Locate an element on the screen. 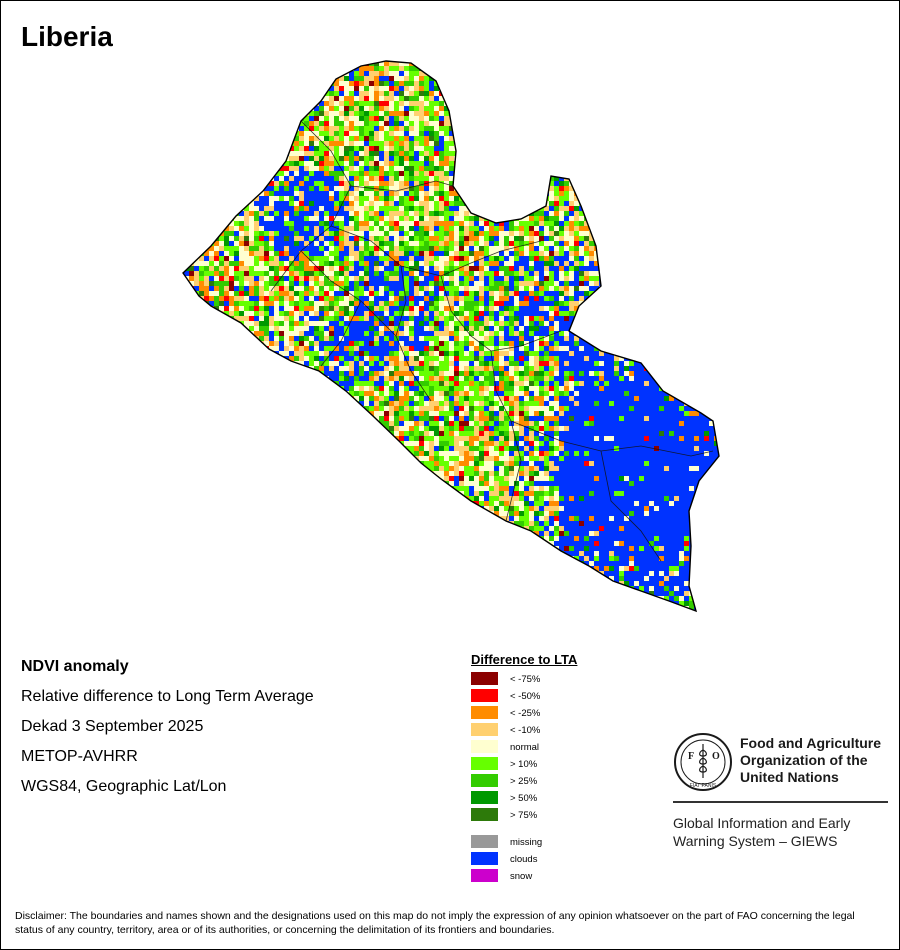 This screenshot has height=950, width=900. legend-item: < -75% is located at coordinates (531, 679).